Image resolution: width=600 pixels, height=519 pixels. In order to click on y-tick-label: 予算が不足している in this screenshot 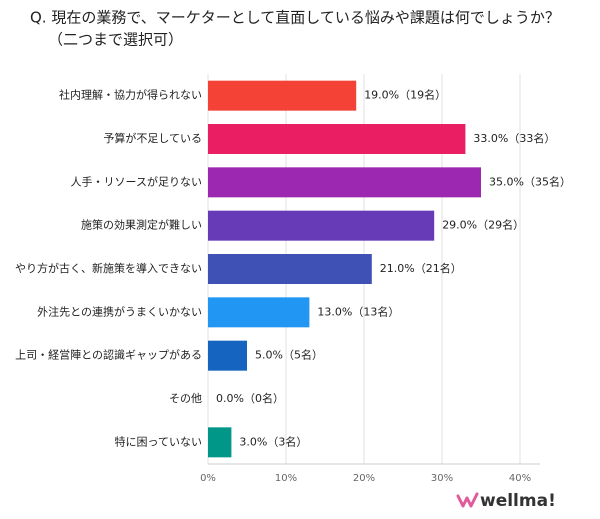, I will do `click(152, 138)`.